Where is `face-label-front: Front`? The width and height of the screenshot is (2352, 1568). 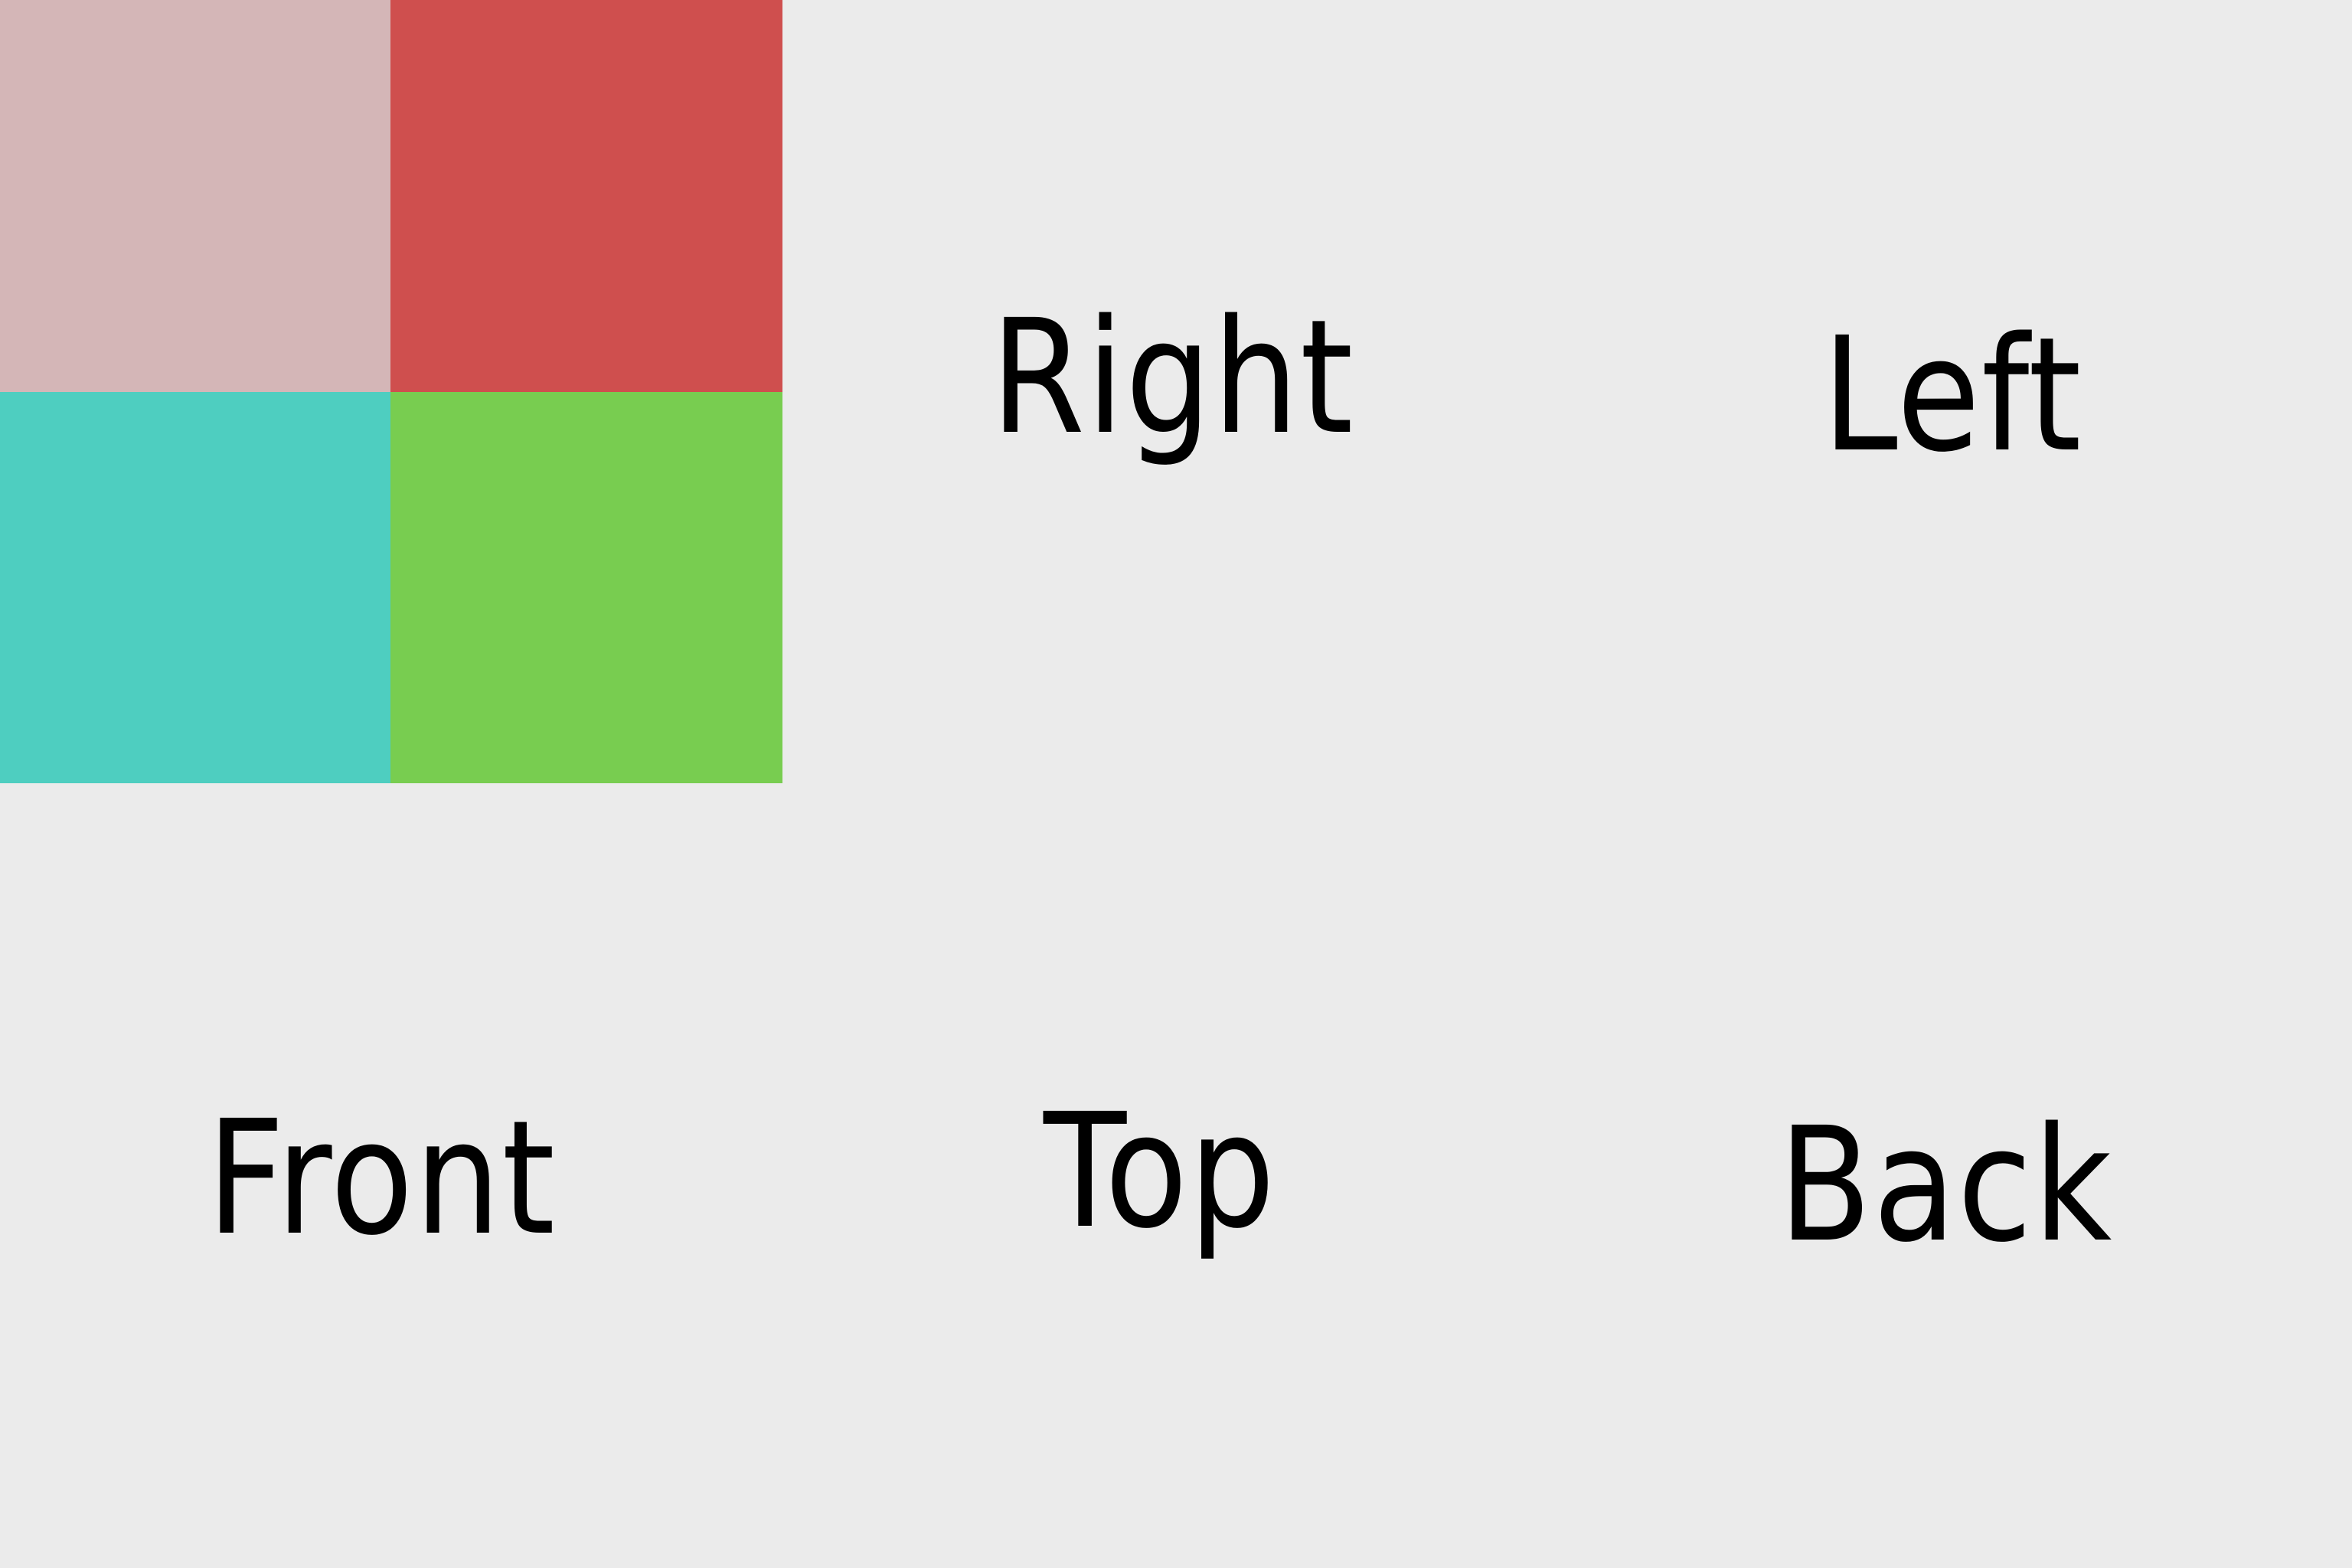
face-label-front: Front is located at coordinates (382, 1178).